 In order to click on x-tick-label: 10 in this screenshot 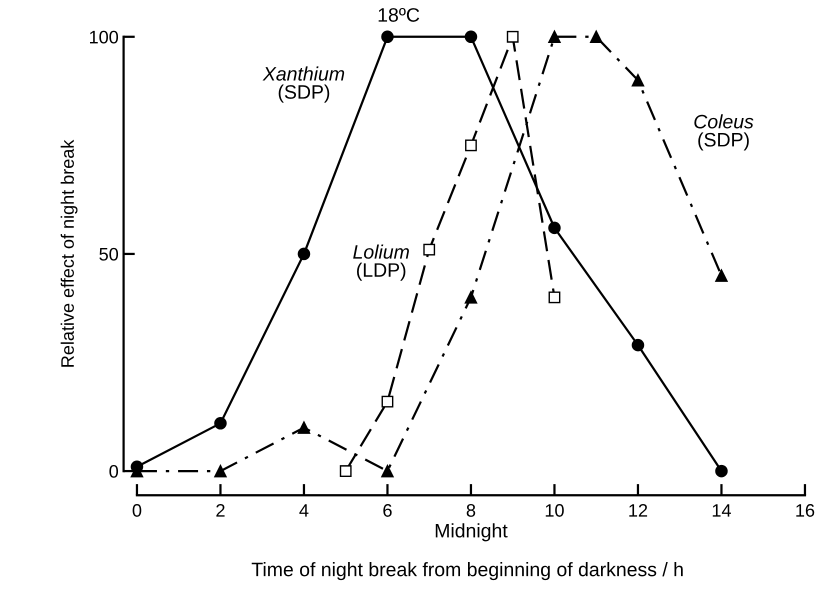, I will do `click(555, 510)`.